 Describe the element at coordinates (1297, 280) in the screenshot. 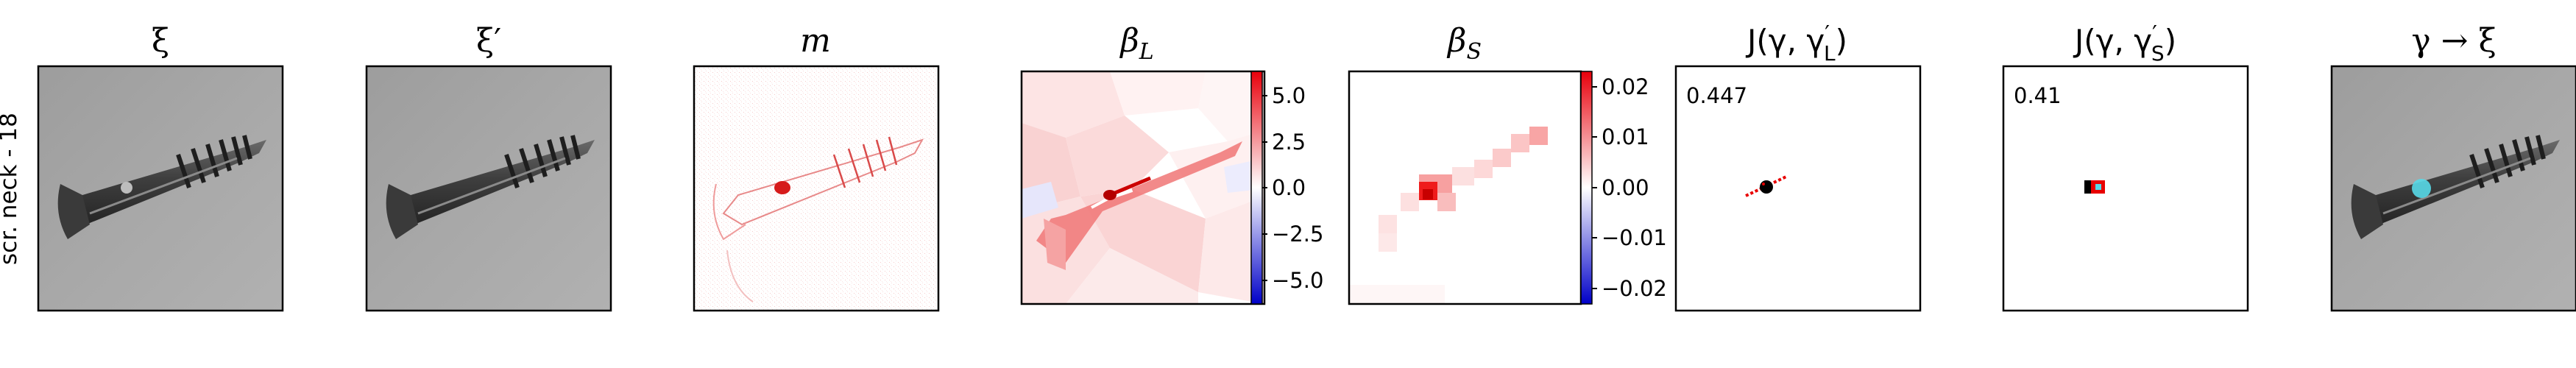

I see `colorbar-tick-beta-L-4: −5.0` at that location.